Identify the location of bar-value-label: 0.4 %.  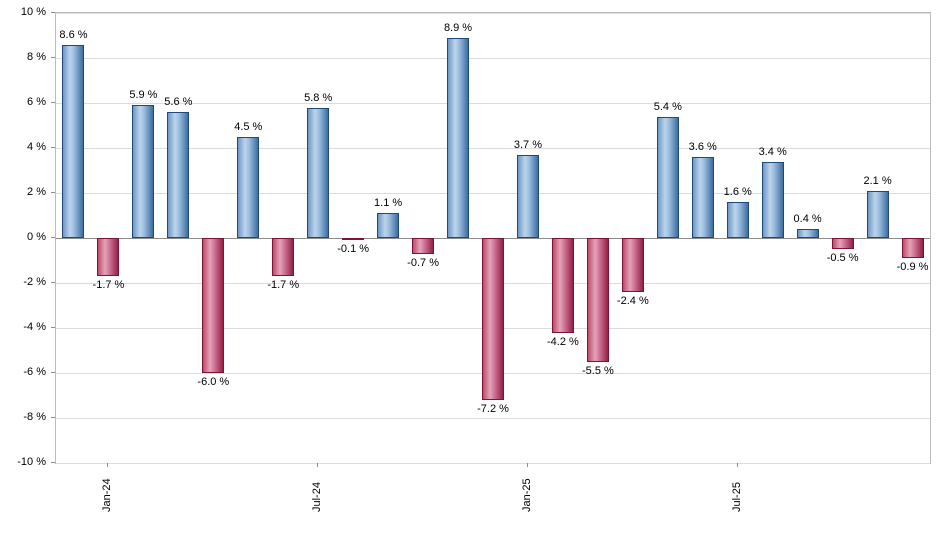
(807, 219).